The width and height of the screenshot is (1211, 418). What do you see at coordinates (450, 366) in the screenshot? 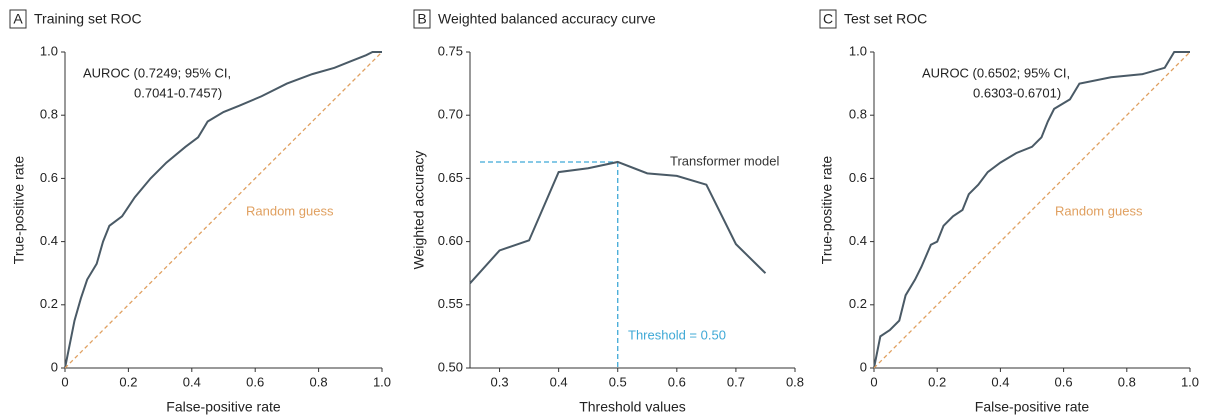
I see `y-tick-label: 0.50` at bounding box center [450, 366].